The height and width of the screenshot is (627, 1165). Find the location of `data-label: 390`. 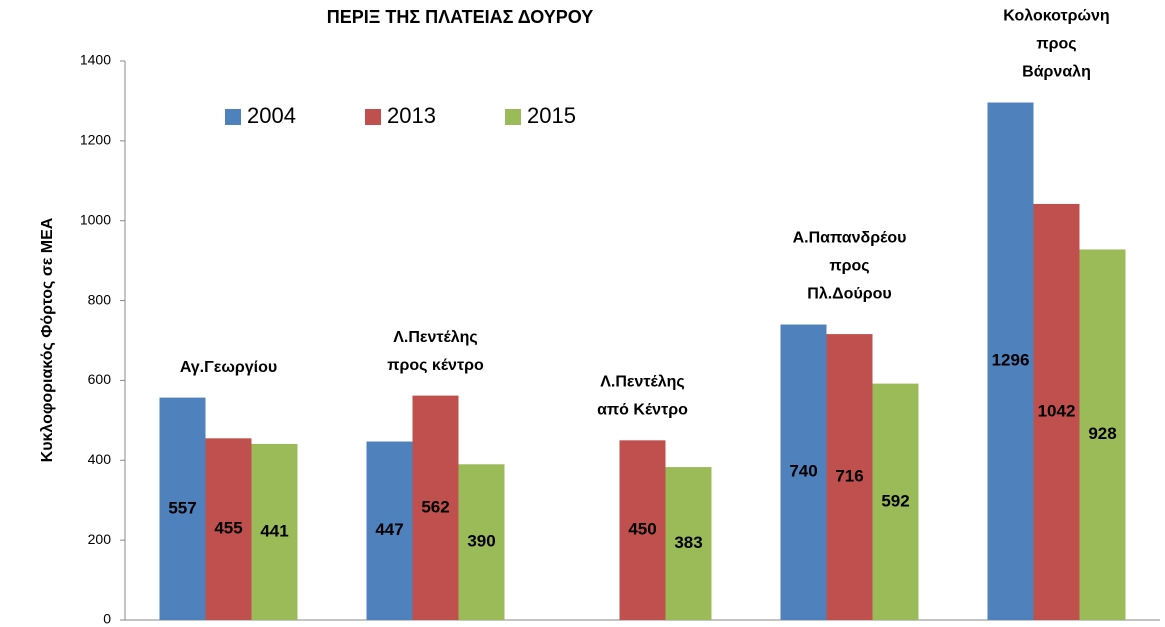

data-label: 390 is located at coordinates (481, 541).